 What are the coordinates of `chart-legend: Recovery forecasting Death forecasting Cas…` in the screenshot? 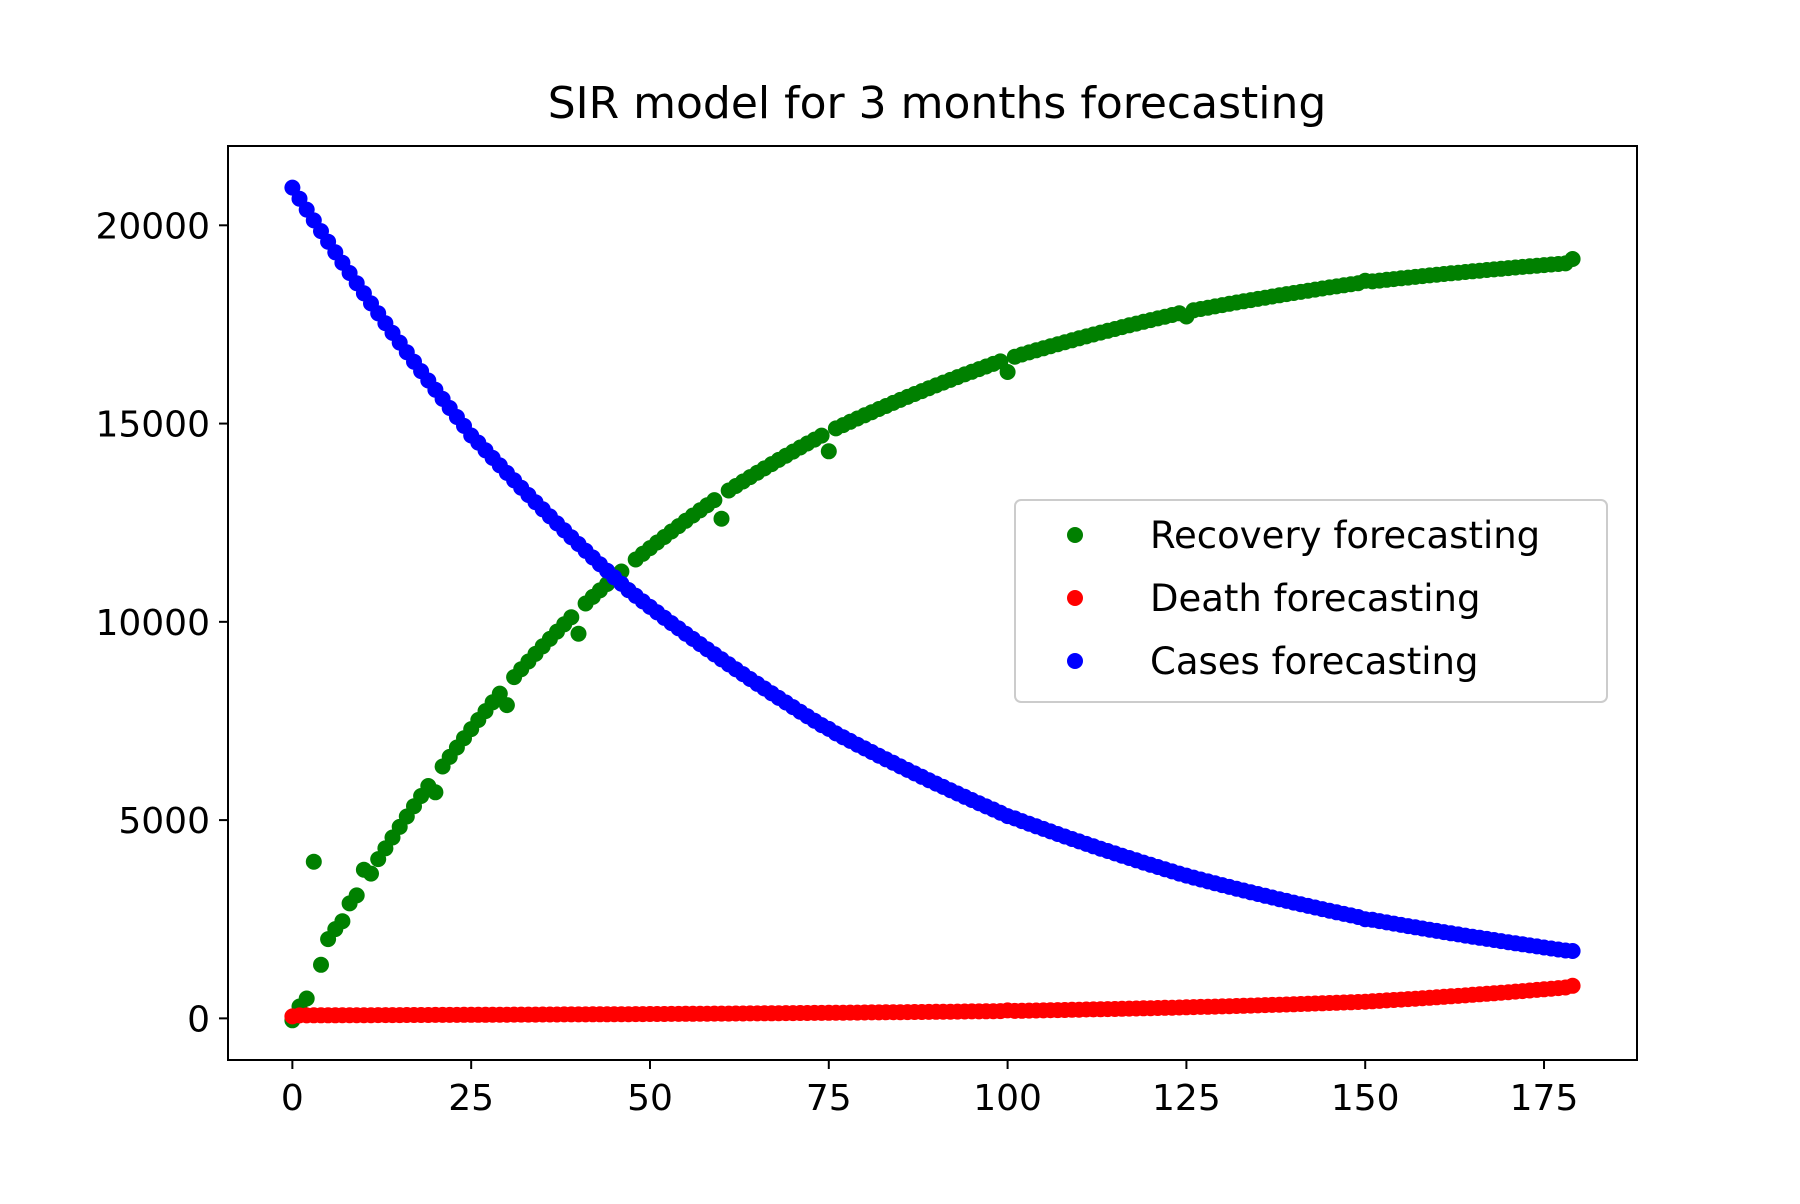 It's located at (1311, 601).